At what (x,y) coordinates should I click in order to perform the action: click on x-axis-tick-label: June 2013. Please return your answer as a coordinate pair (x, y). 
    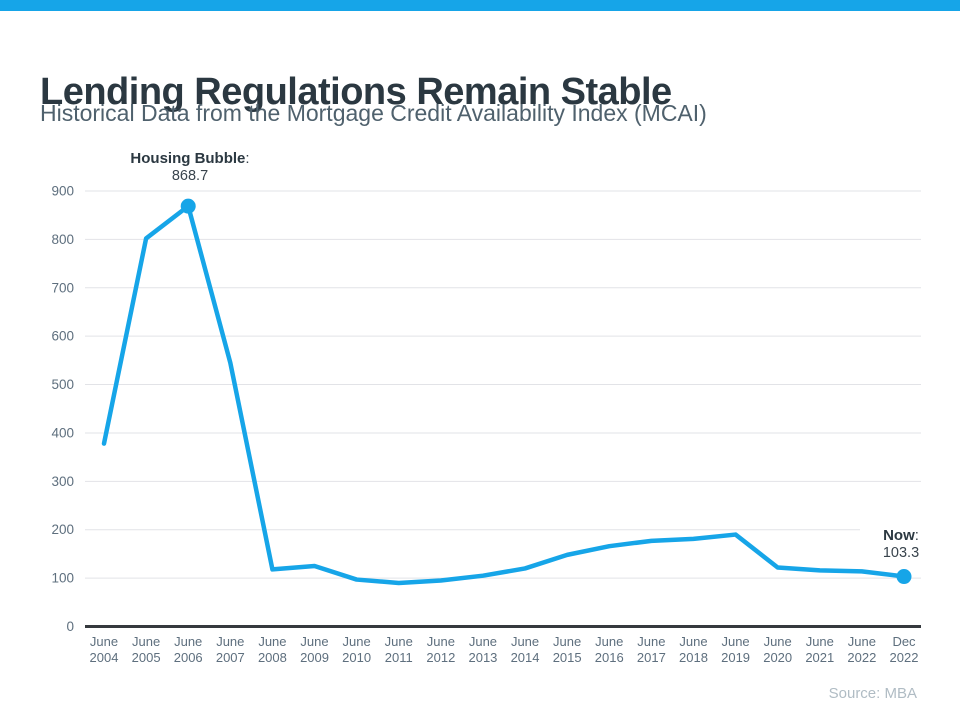
    Looking at the image, I should click on (482, 649).